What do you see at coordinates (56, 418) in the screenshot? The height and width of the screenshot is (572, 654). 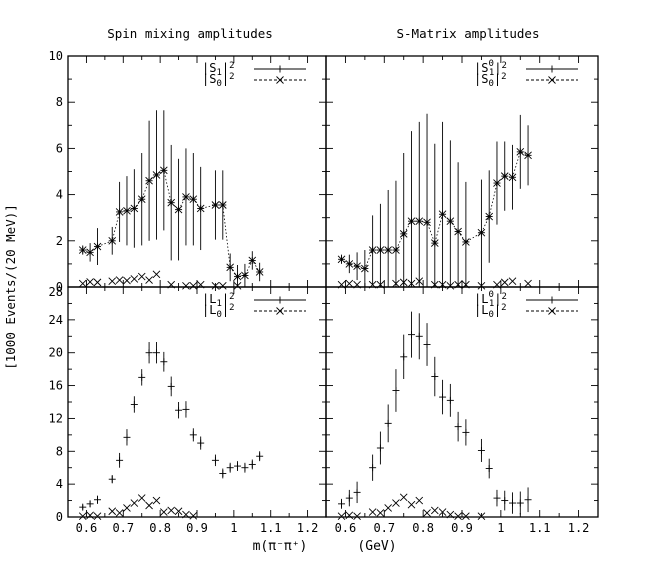 I see `y-tick-label: 12` at bounding box center [56, 418].